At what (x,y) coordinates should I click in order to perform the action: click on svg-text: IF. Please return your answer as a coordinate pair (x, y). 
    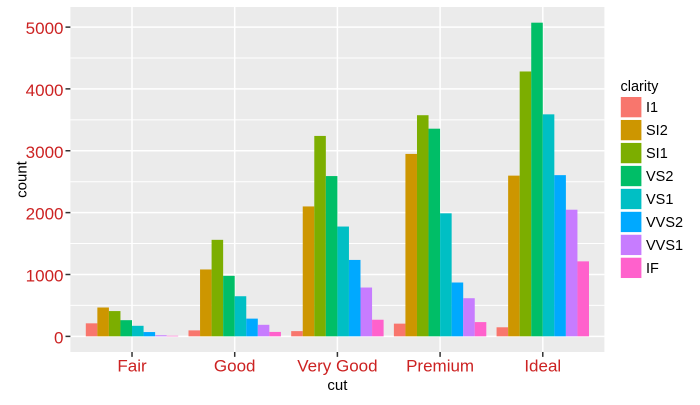
    Looking at the image, I should click on (652, 269).